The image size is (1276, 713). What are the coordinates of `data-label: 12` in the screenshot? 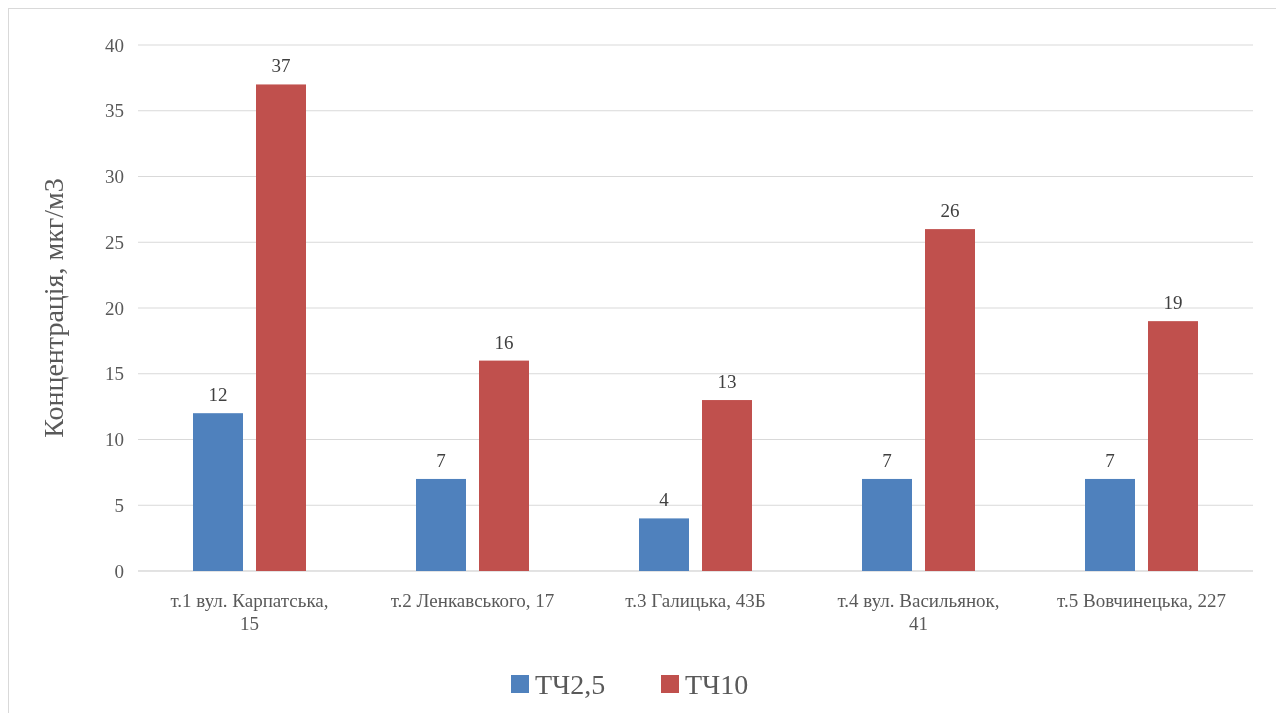 It's located at (218, 395).